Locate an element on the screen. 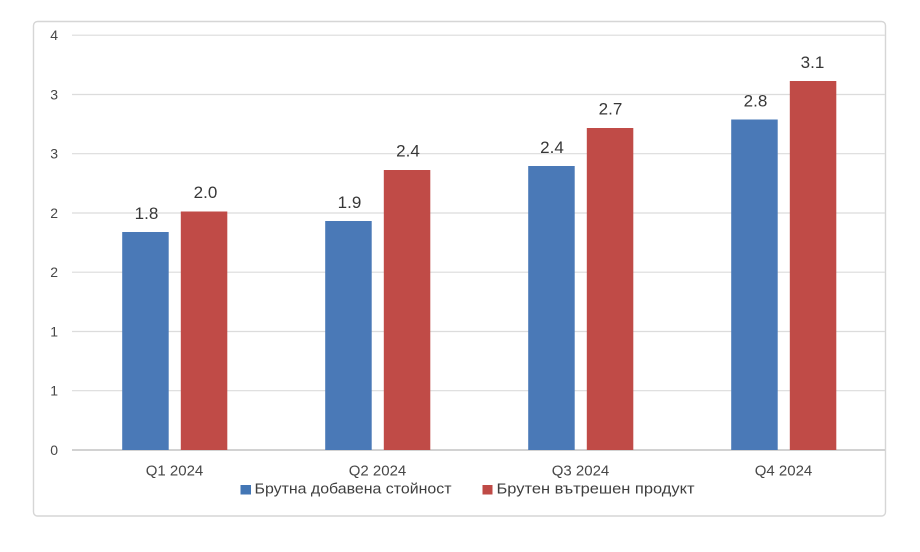  svg-text: Q3 2024 is located at coordinates (581, 471).